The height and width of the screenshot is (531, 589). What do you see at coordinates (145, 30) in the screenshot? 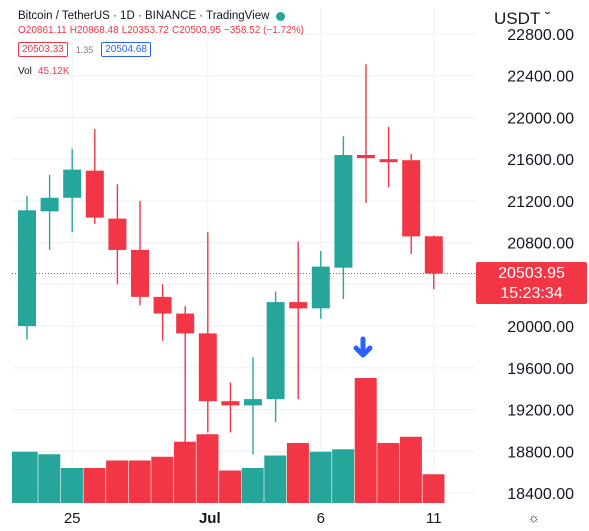
I see `ohlc-low: L20353.72` at bounding box center [145, 30].